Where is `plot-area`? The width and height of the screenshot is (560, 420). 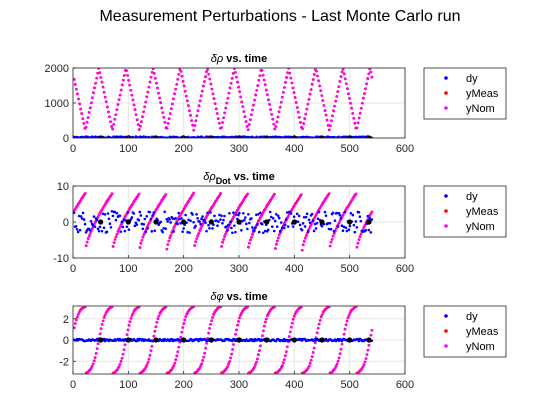
plot-area is located at coordinates (223, 340).